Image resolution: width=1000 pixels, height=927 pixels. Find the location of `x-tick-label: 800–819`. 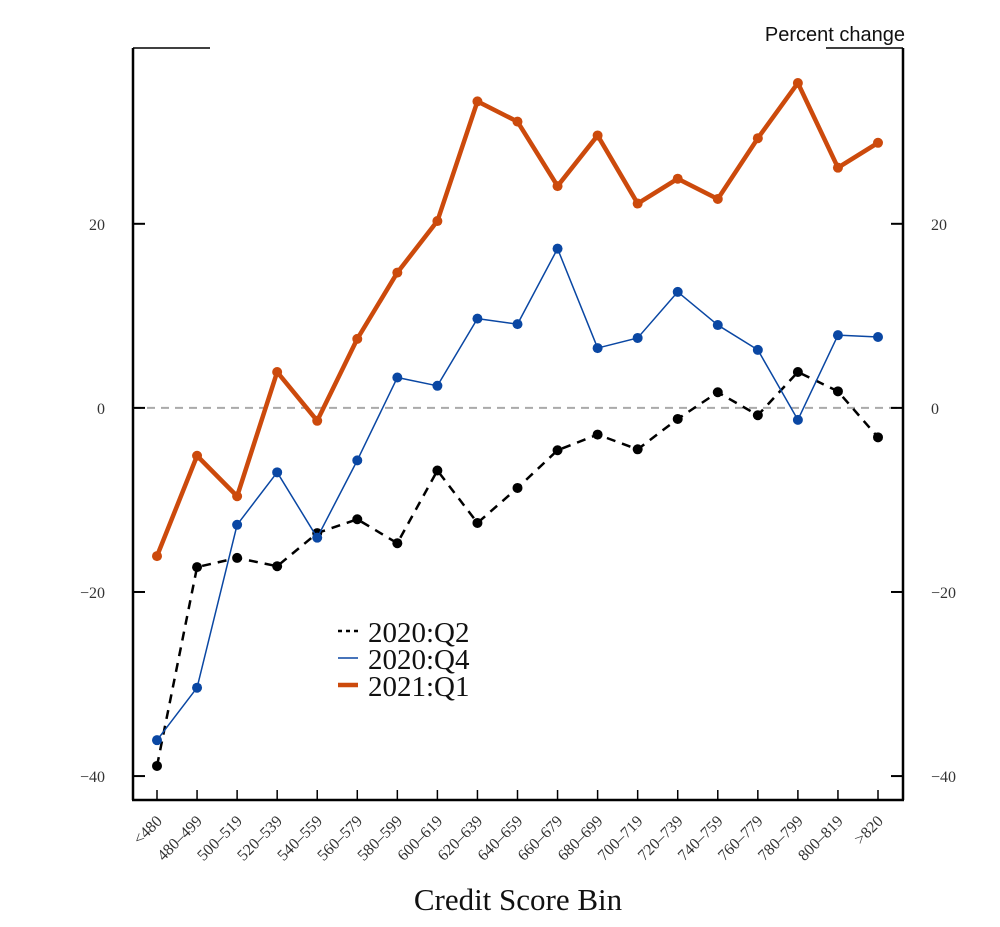

x-tick-label: 800–819 is located at coordinates (821, 839).